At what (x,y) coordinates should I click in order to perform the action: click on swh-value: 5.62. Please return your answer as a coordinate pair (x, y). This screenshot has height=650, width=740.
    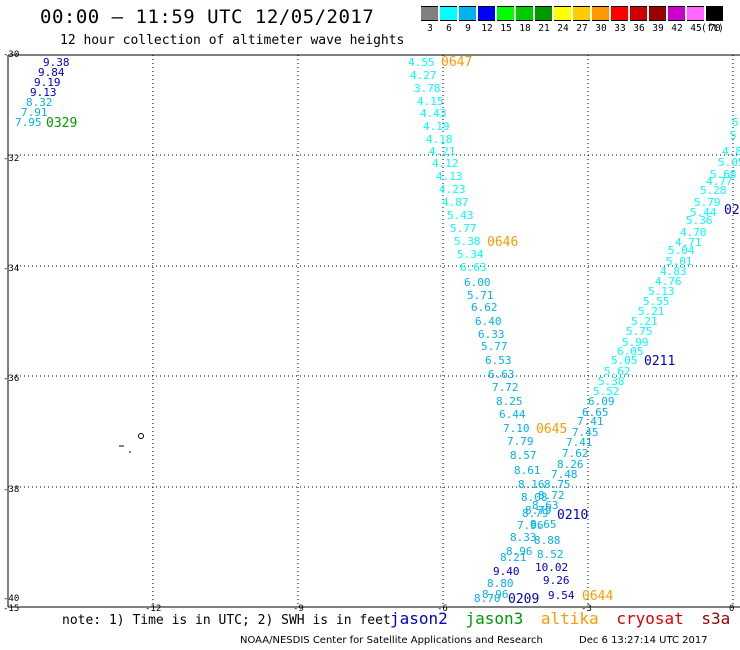
    Looking at the image, I should click on (617, 371).